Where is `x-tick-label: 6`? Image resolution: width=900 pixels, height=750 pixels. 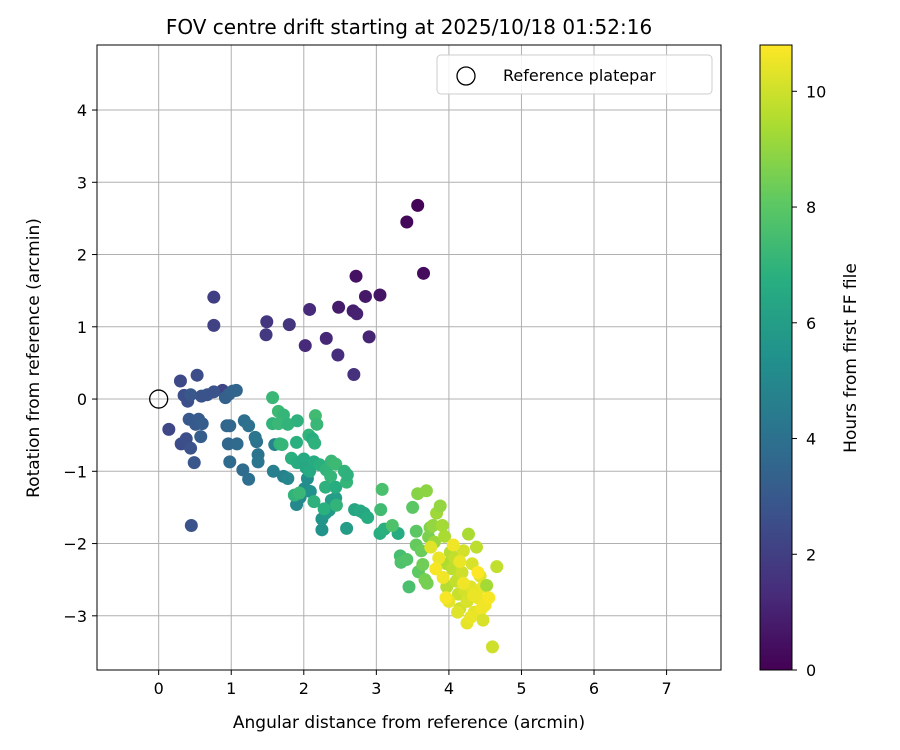
x-tick-label: 6 is located at coordinates (594, 688).